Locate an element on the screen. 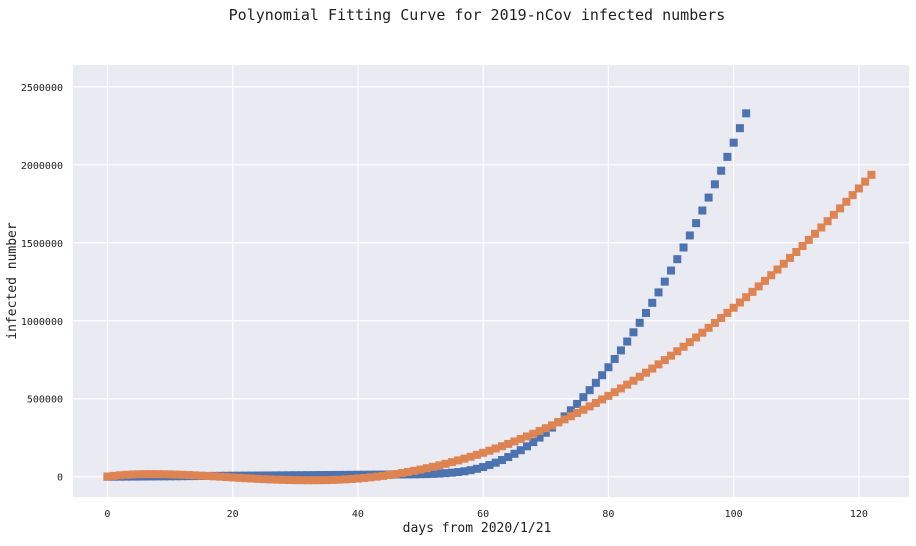  y-tick-label: 1500000 is located at coordinates (42, 244).